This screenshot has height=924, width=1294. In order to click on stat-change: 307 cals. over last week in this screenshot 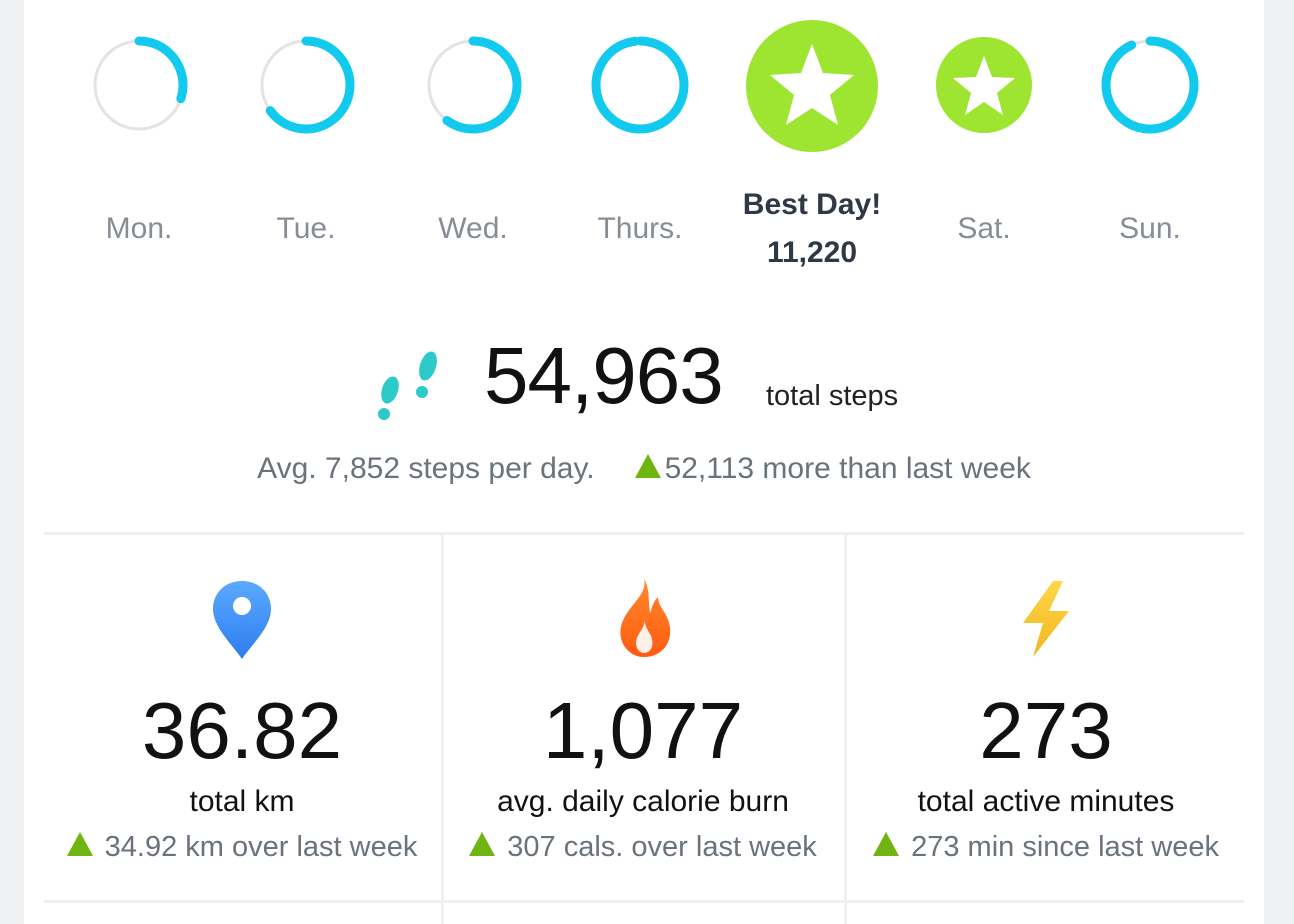, I will do `click(643, 847)`.